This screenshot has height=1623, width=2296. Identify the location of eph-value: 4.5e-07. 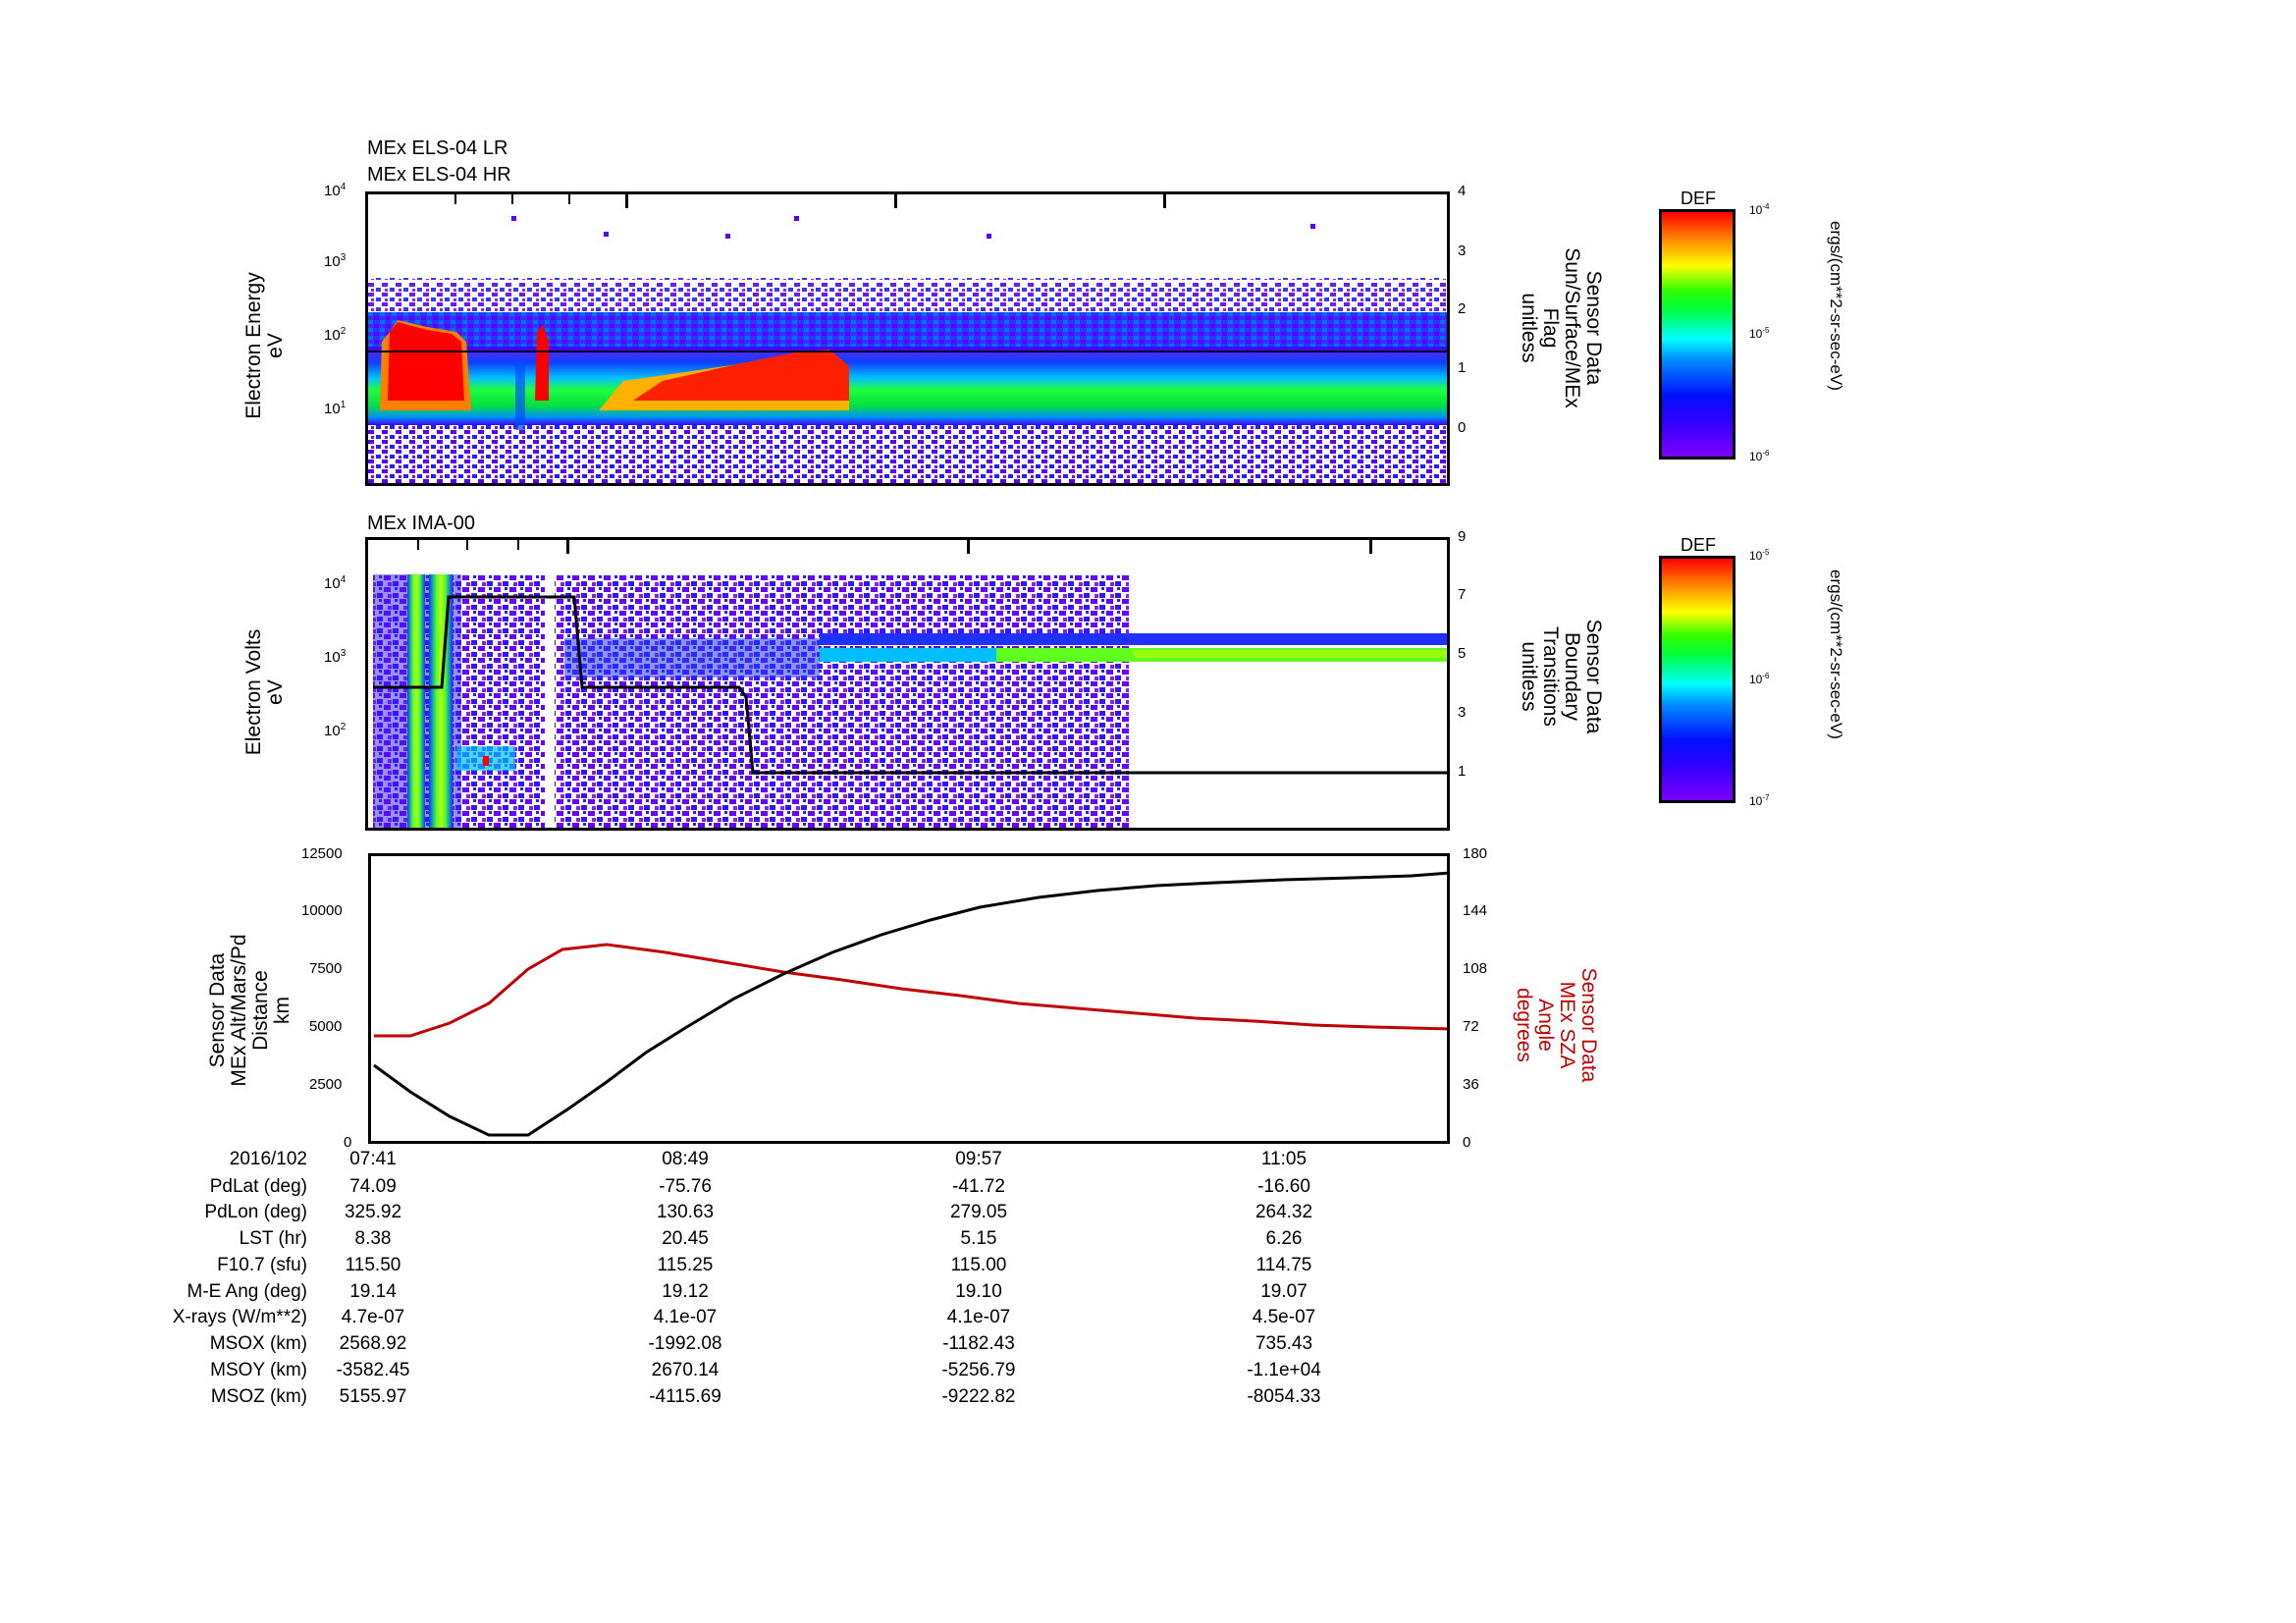
(1284, 1317).